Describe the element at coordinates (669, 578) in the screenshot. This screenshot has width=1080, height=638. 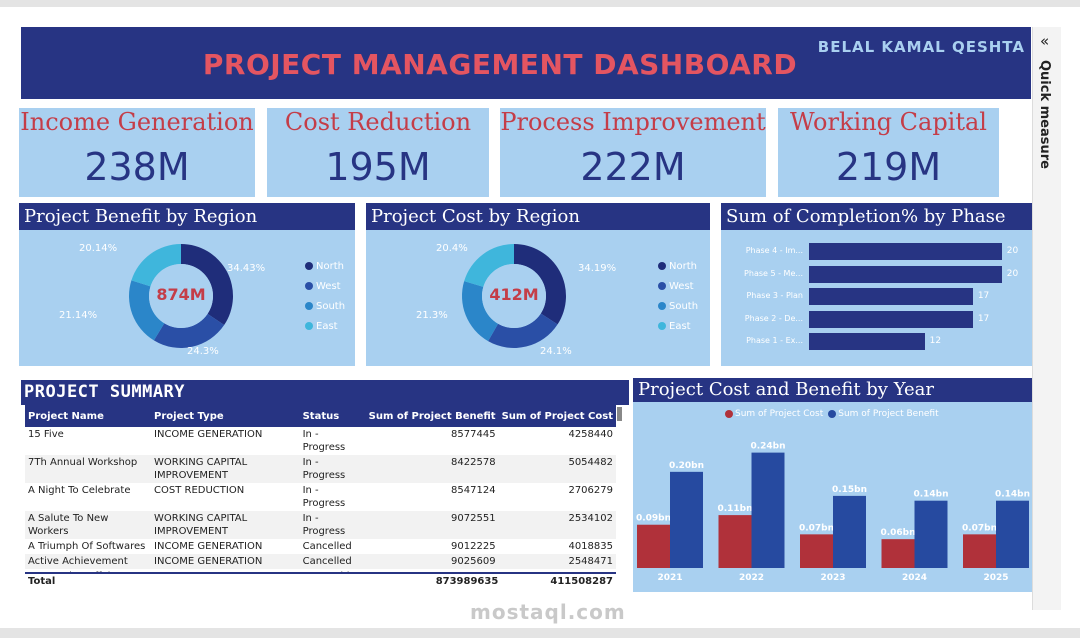
I see `x-tick-label: 2021` at that location.